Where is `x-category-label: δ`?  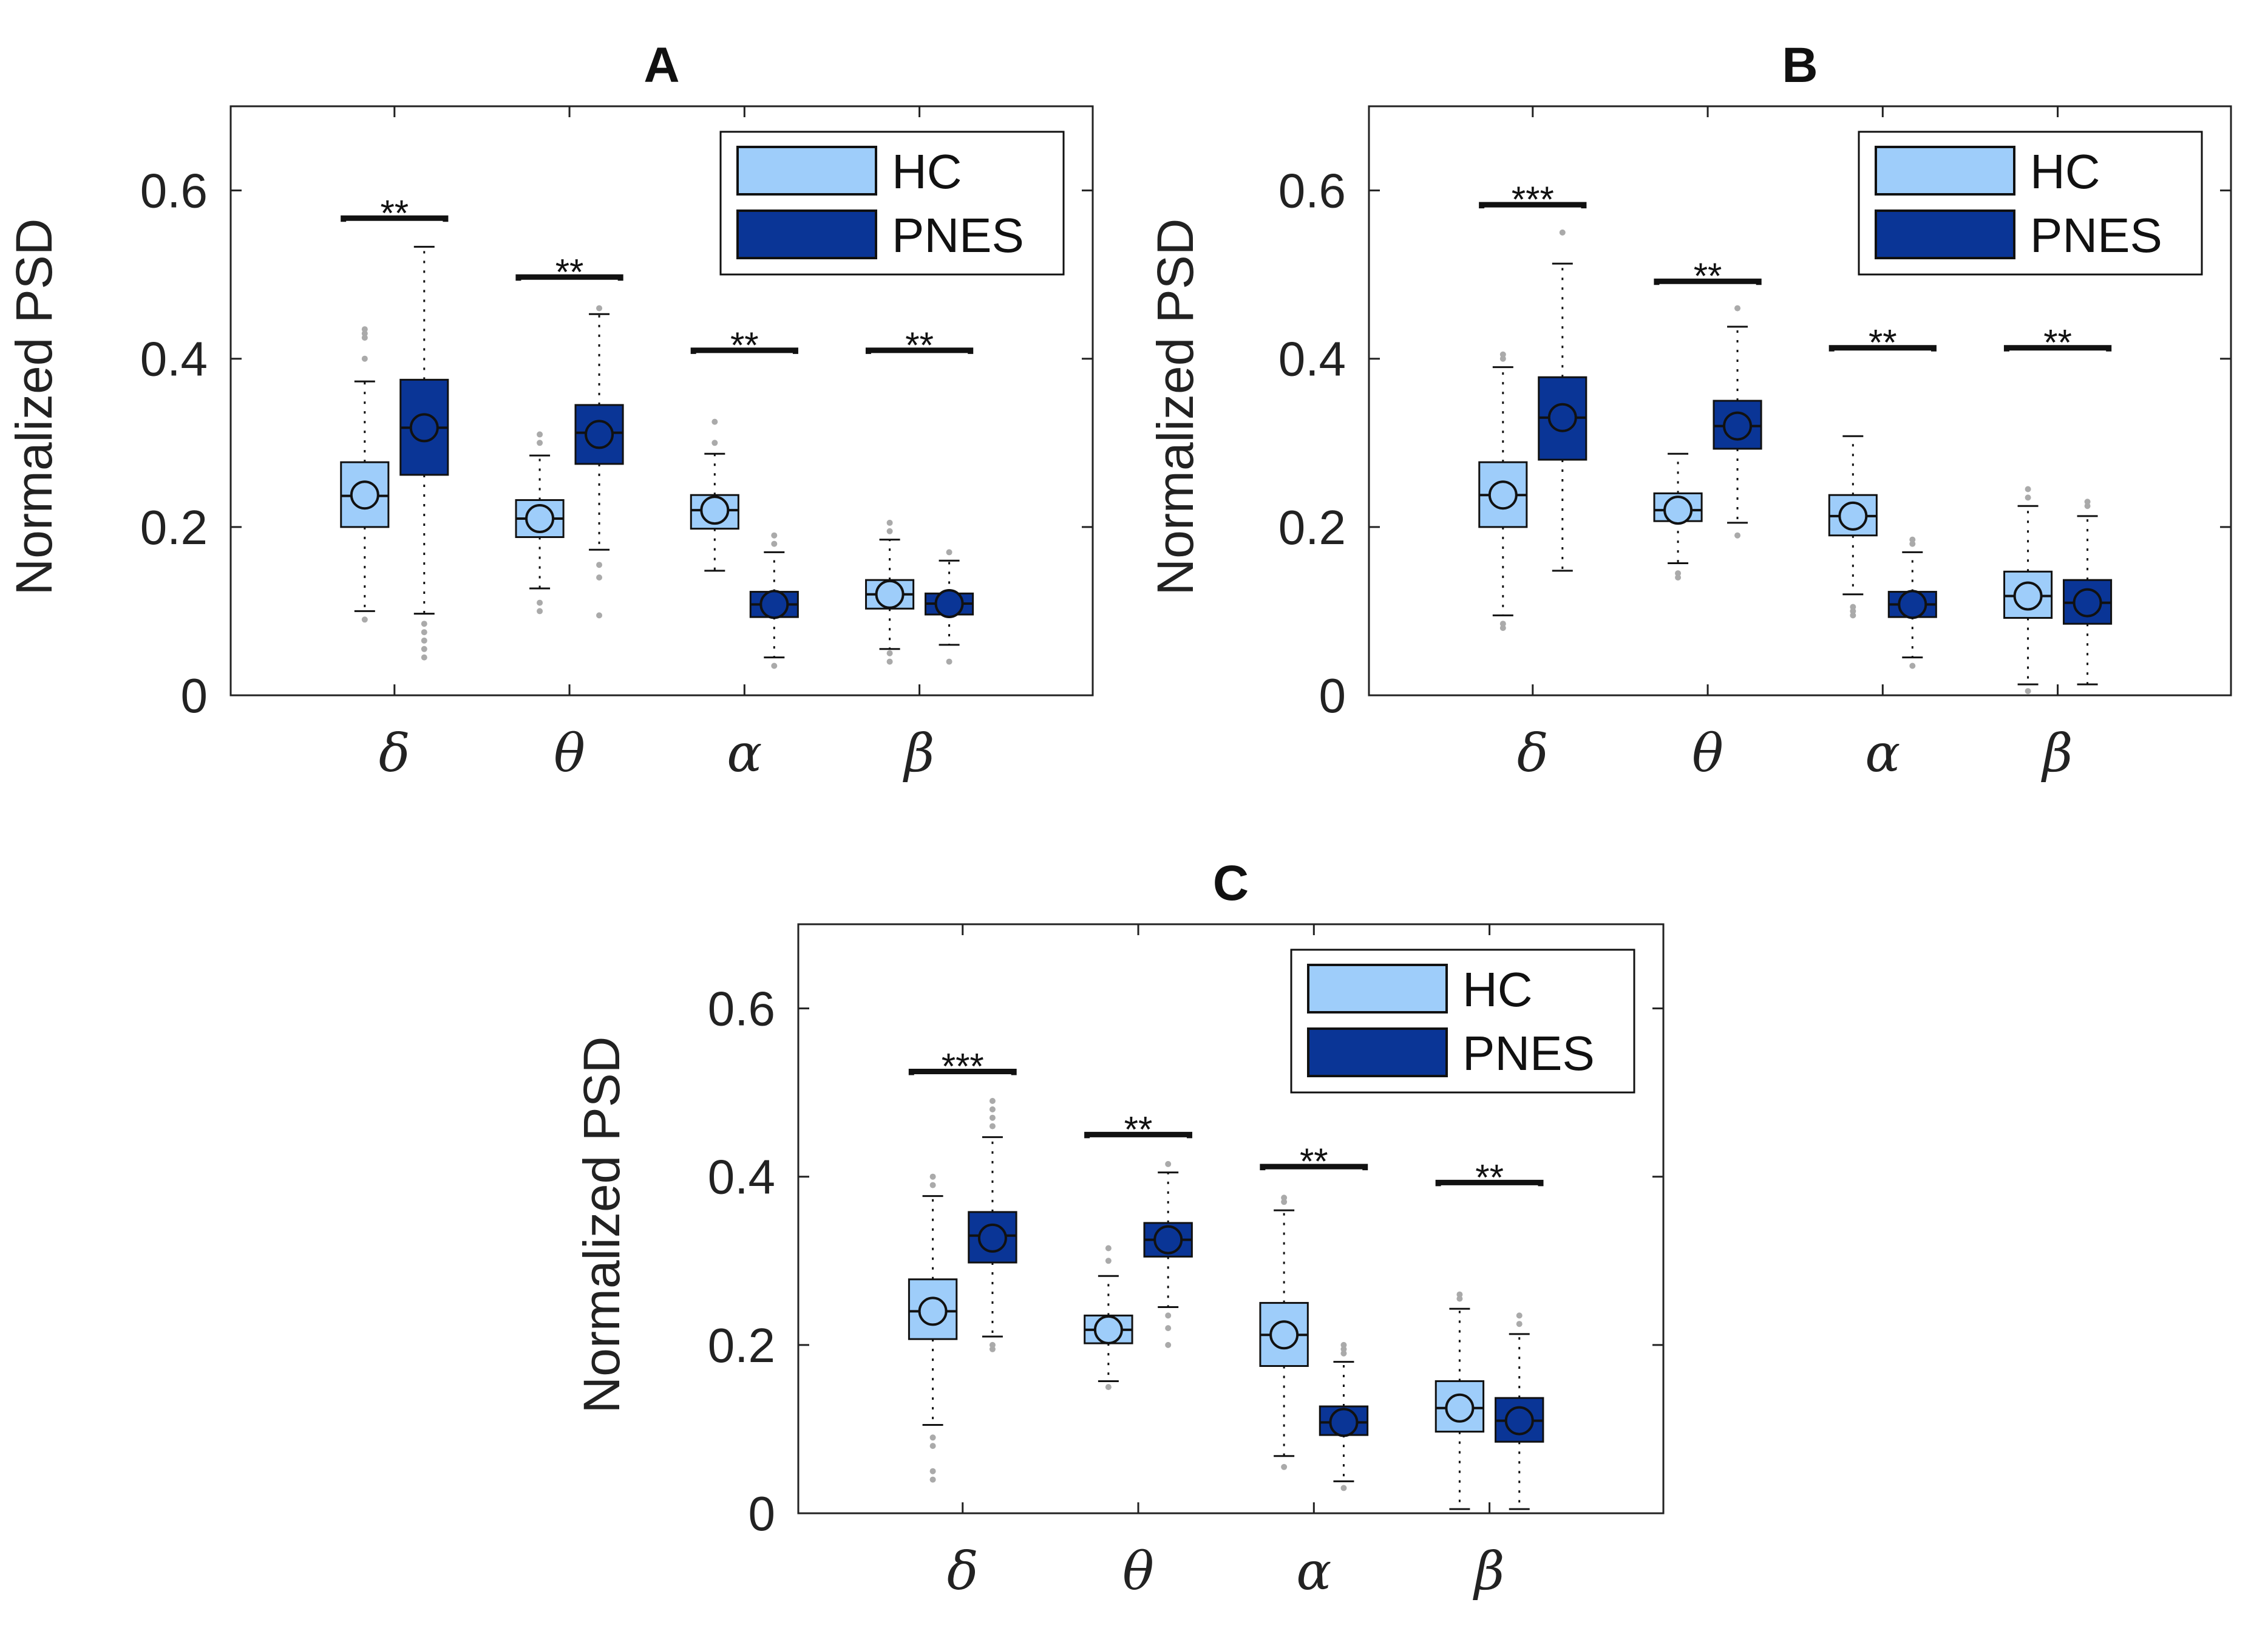 x-category-label: δ is located at coordinates (1533, 753).